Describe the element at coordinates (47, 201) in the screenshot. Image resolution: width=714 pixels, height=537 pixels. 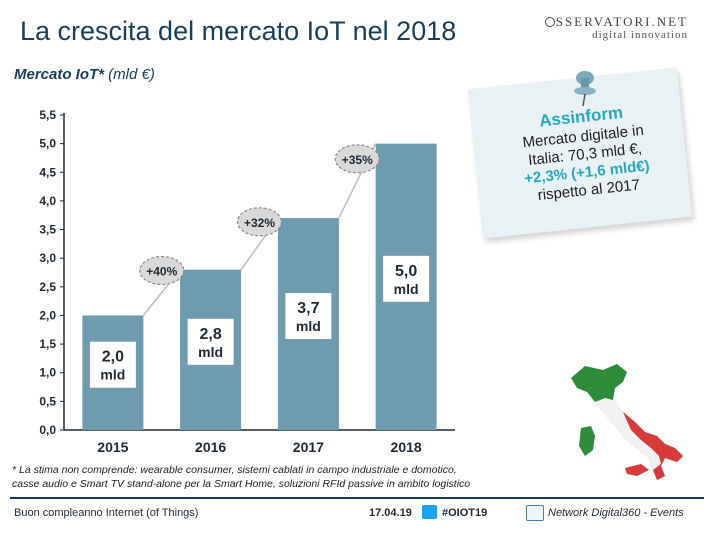
I see `y-tick-label: 4,0` at that location.